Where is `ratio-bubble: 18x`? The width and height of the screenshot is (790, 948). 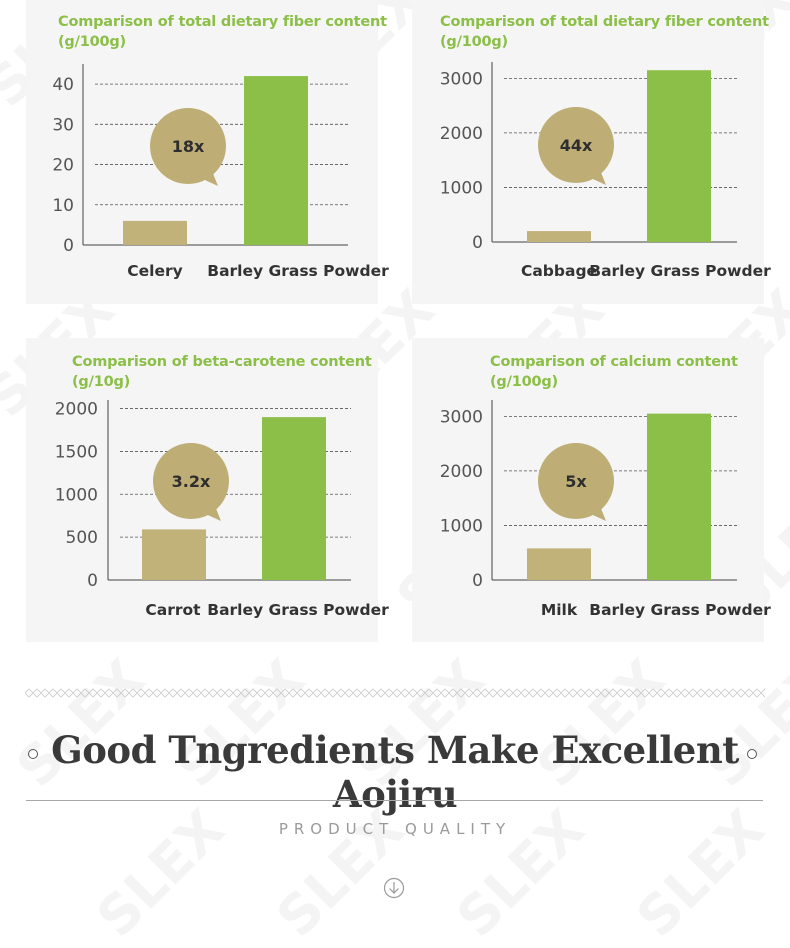
ratio-bubble: 18x is located at coordinates (188, 147).